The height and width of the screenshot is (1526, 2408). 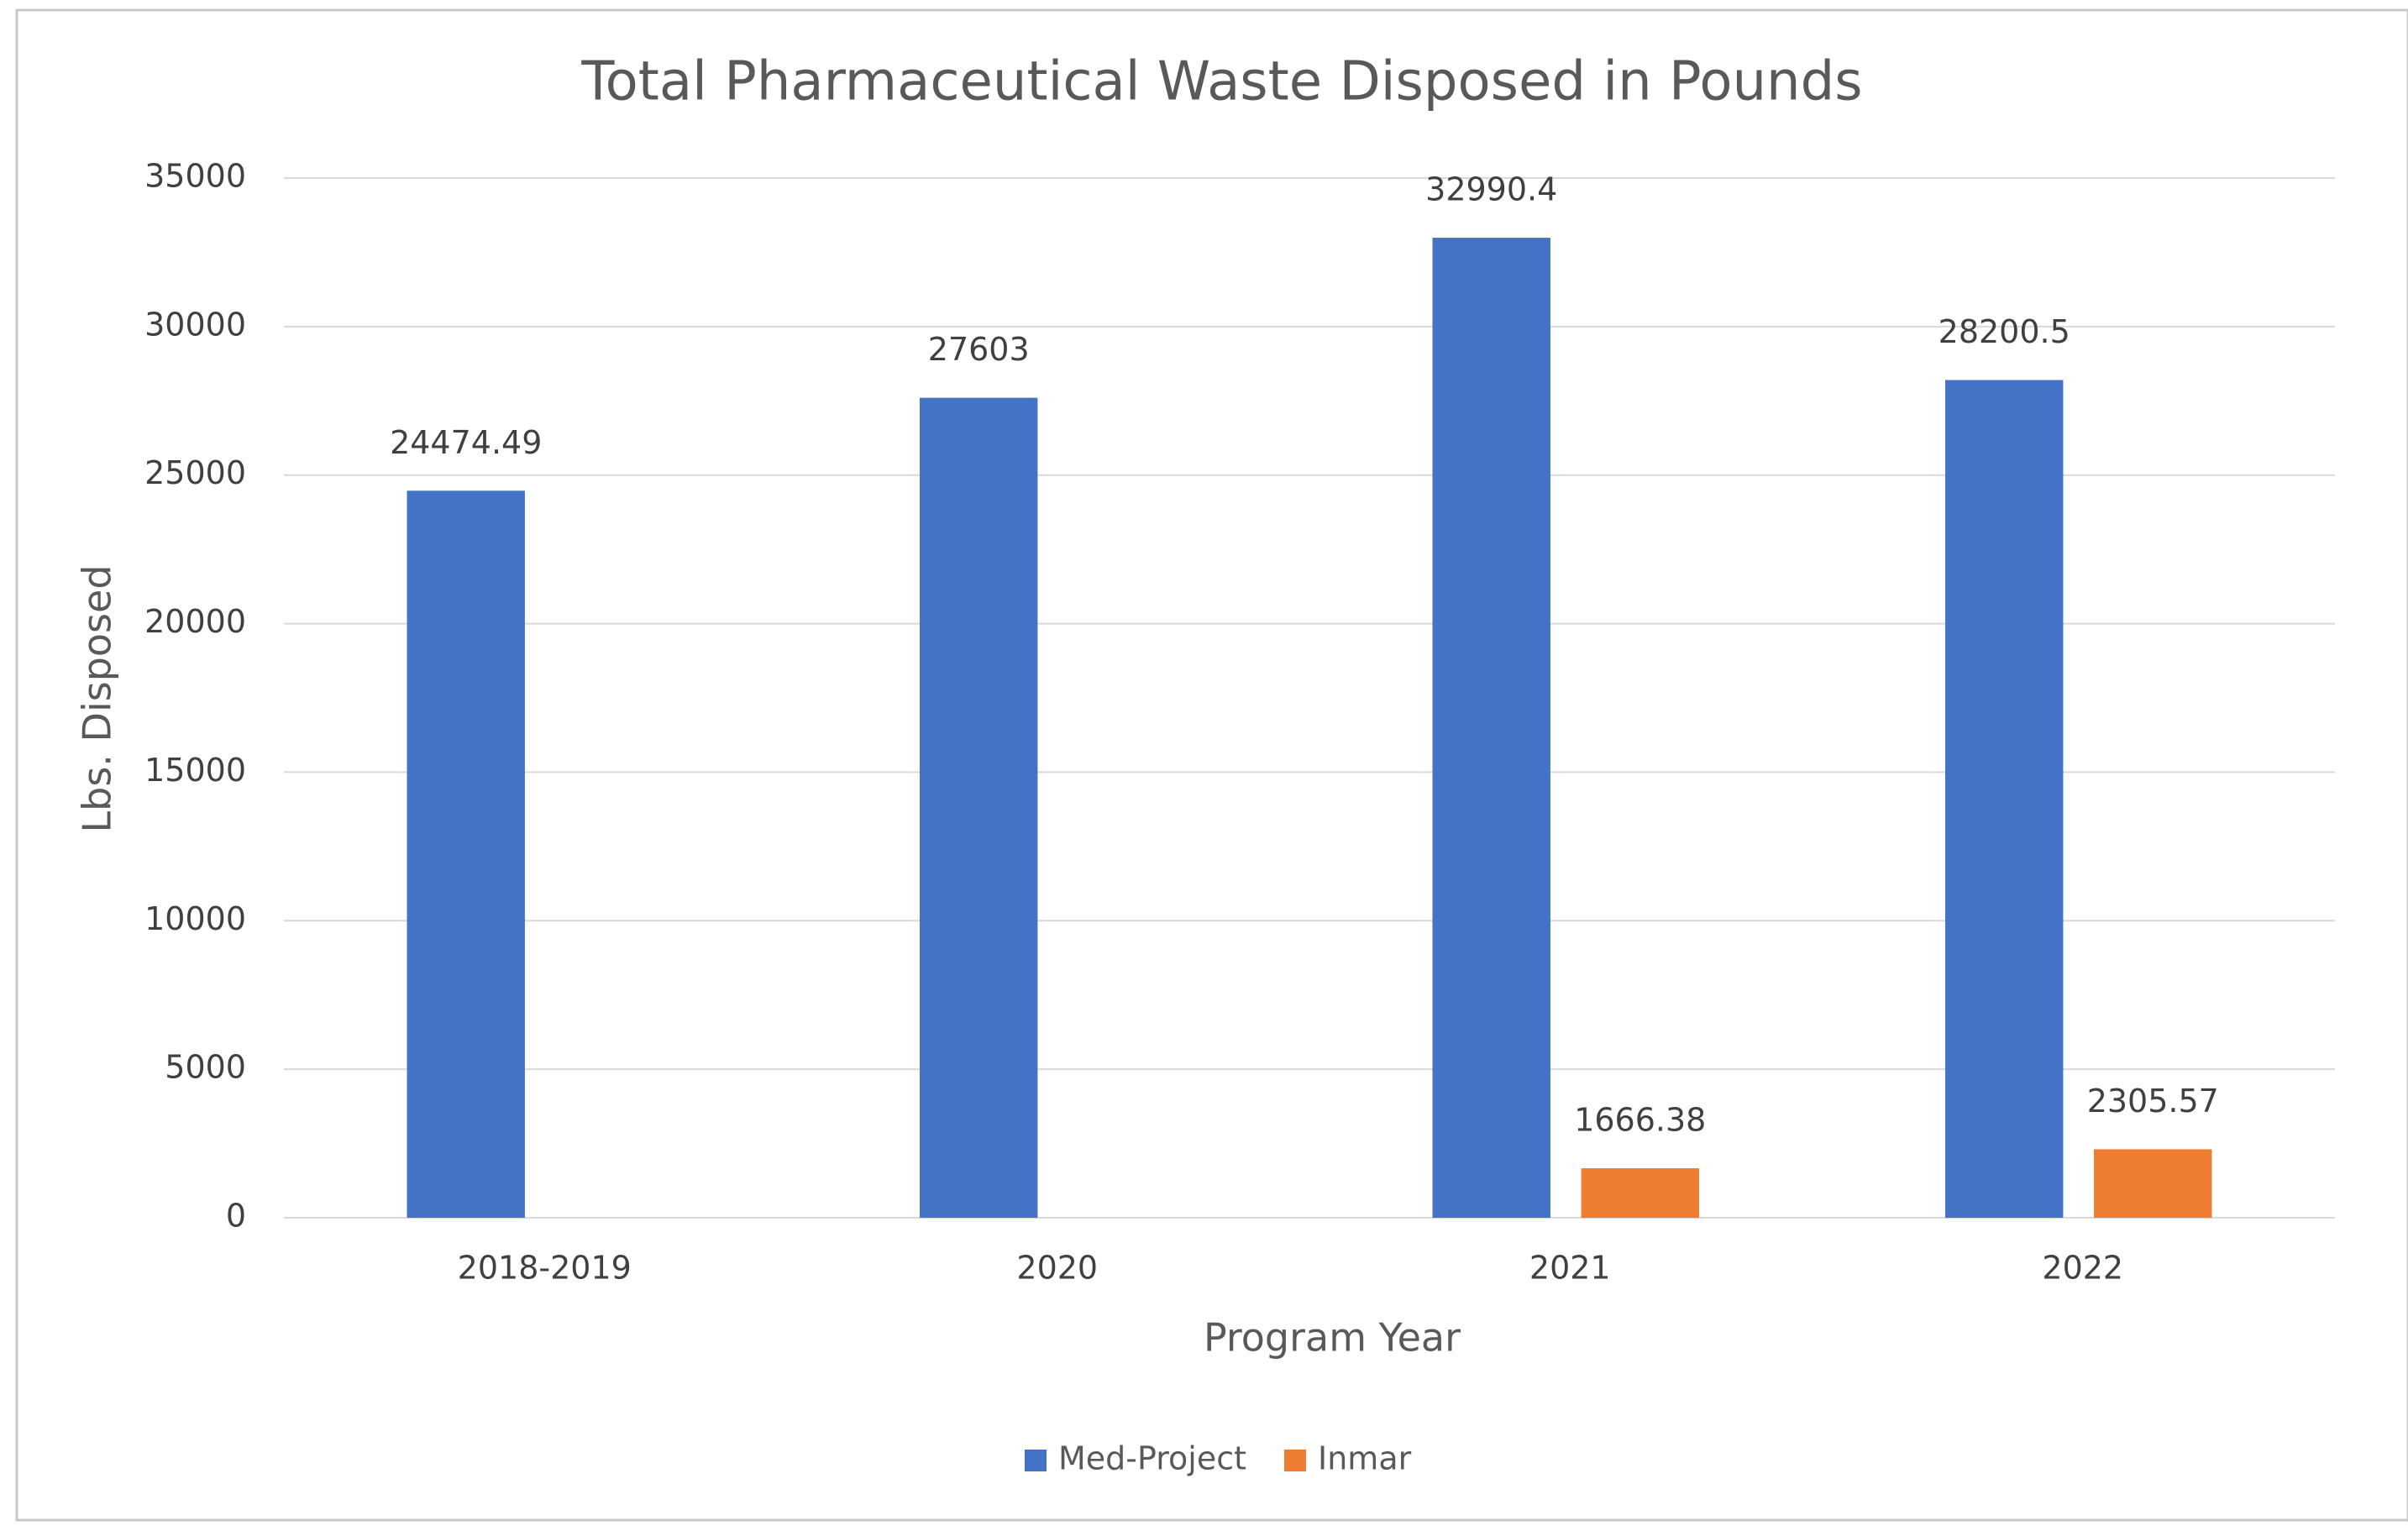 I want to click on data-label: 24474.49, so click(x=466, y=442).